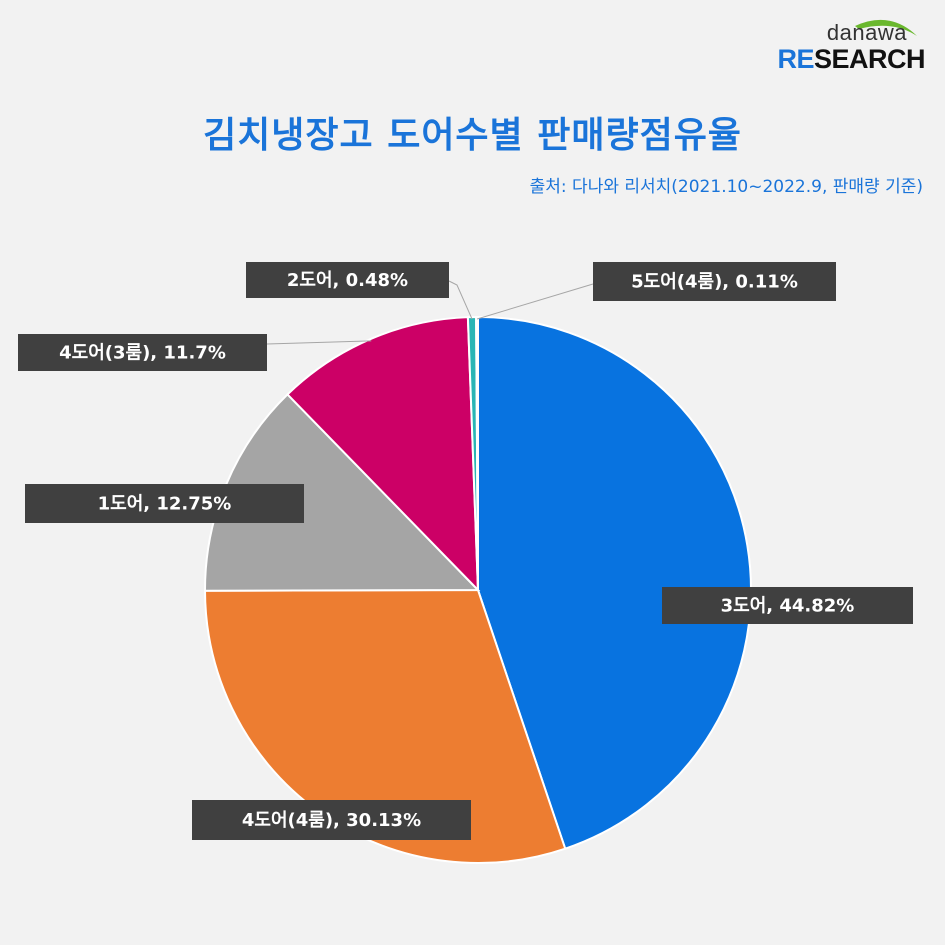  I want to click on data-label-text: 5도어(4룸), 0.11%, so click(714, 282).